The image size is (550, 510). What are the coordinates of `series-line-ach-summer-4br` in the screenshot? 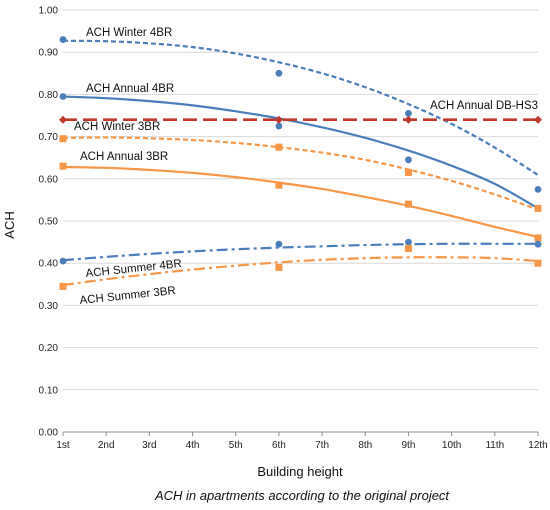 It's located at (300, 252).